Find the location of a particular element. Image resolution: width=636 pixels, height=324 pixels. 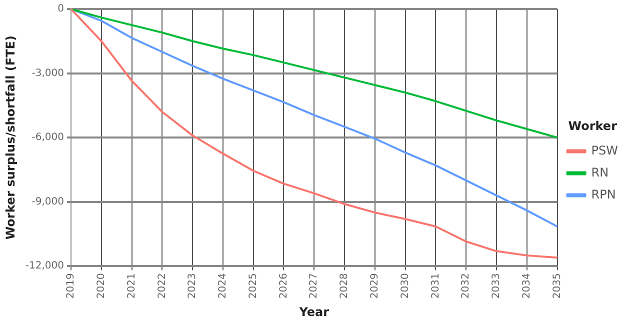

x-tick-label: 2021 is located at coordinates (132, 286).